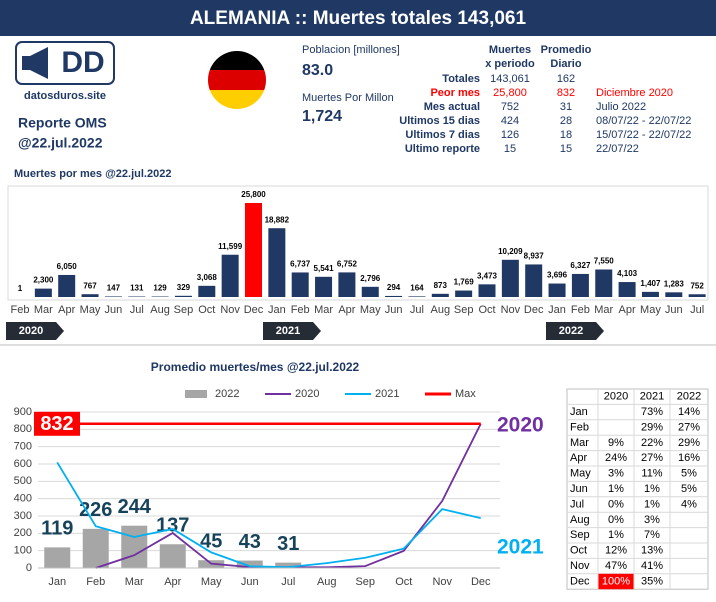 This screenshot has width=716, height=602. Describe the element at coordinates (689, 504) in the screenshot. I see `table-cell: 4%` at that location.